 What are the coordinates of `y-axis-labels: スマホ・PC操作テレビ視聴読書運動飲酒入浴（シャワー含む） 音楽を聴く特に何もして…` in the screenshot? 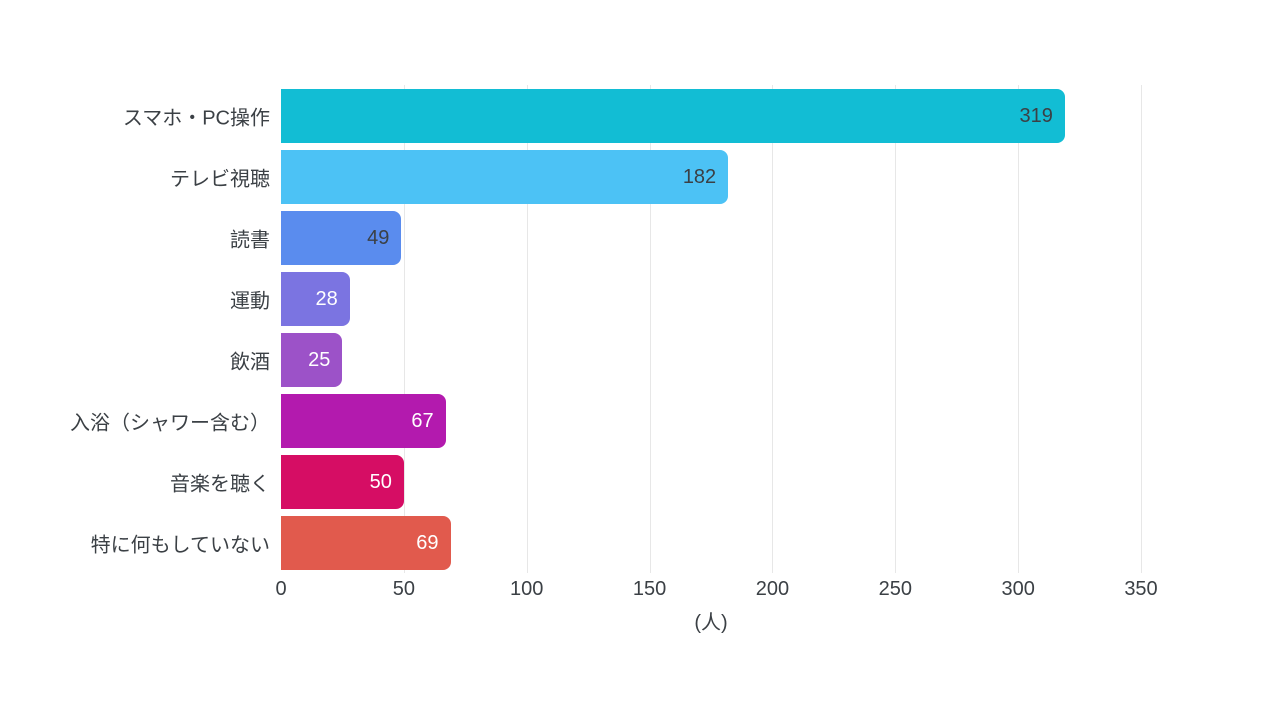 It's located at (135, 329).